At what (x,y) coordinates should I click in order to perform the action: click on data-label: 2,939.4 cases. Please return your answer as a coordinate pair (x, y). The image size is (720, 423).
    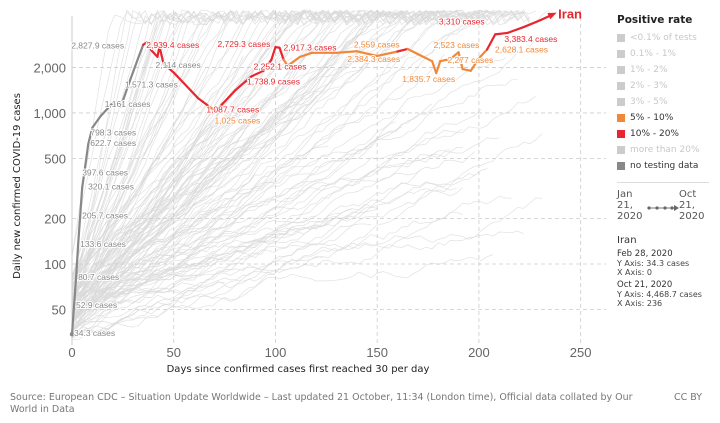
    Looking at the image, I should click on (172, 45).